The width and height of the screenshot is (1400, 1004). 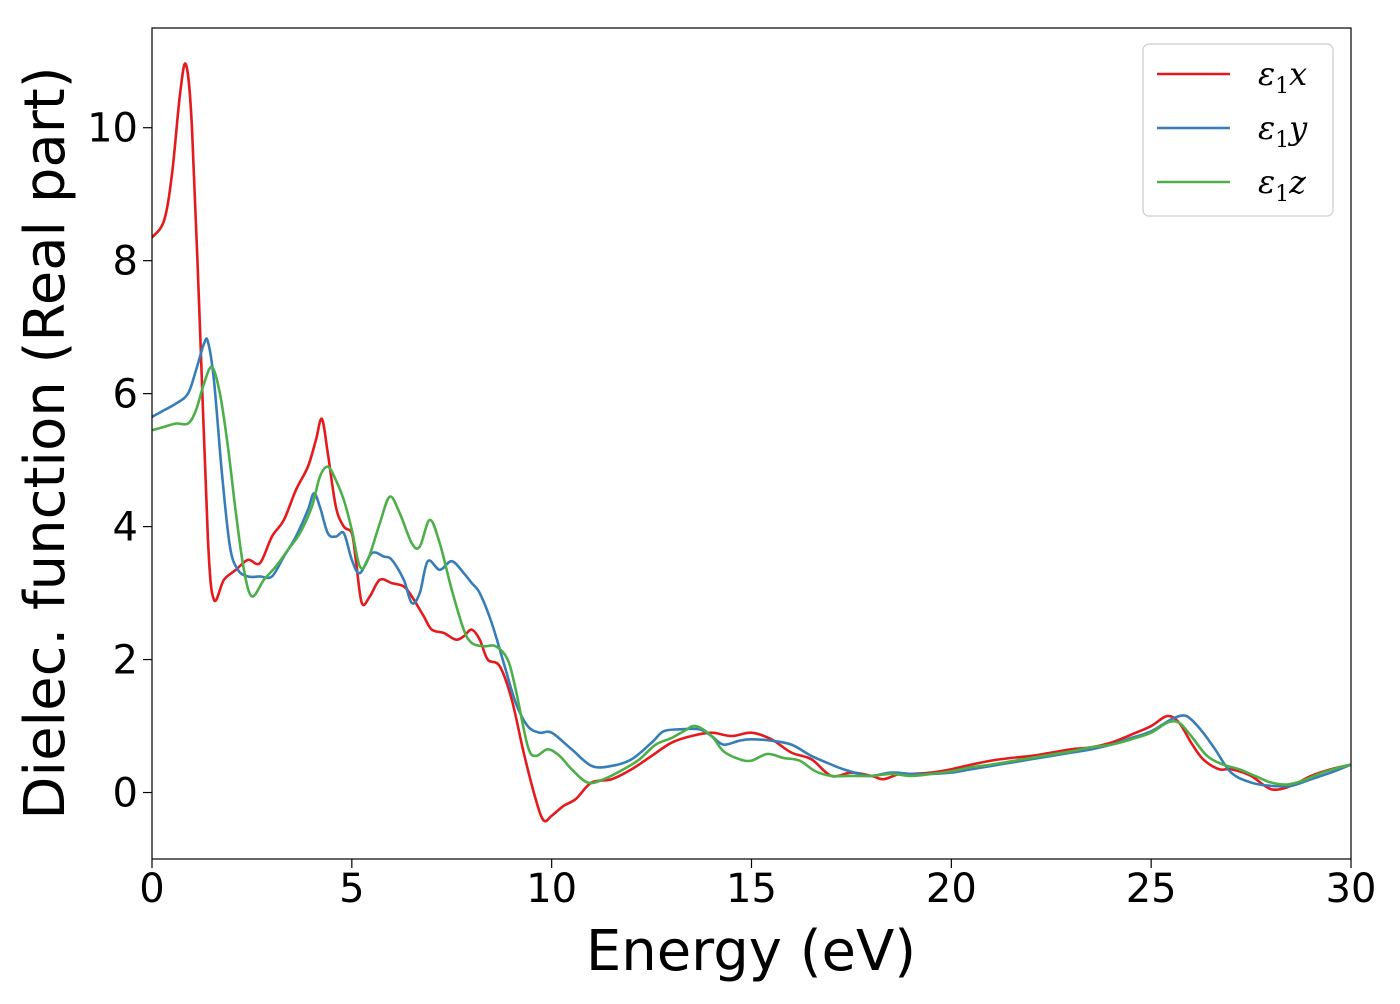 I want to click on legend-box, so click(x=1238, y=130).